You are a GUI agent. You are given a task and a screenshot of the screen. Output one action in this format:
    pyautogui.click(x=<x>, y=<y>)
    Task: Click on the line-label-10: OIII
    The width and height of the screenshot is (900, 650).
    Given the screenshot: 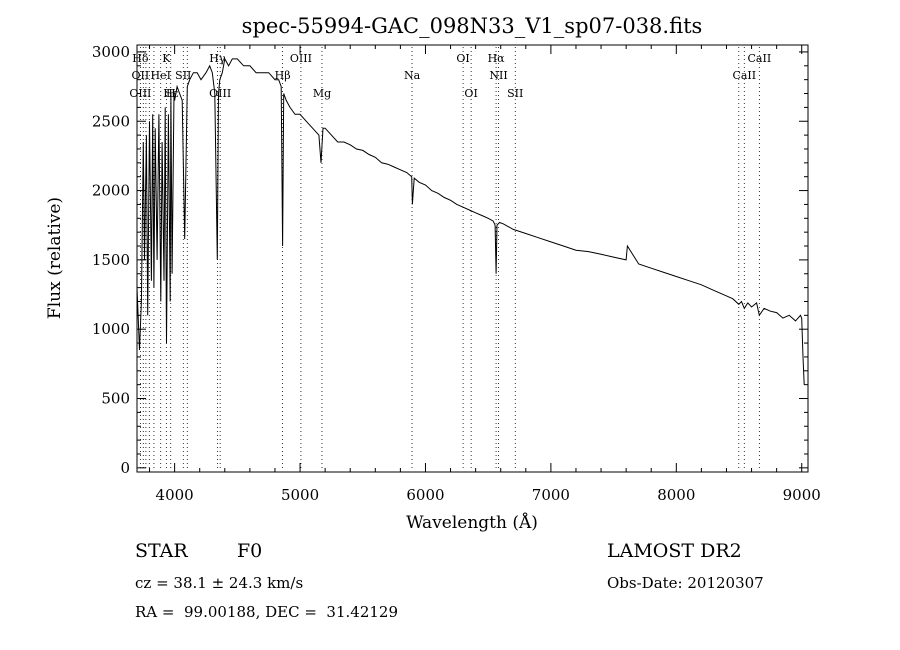 What is the action you would take?
    pyautogui.click(x=301, y=58)
    